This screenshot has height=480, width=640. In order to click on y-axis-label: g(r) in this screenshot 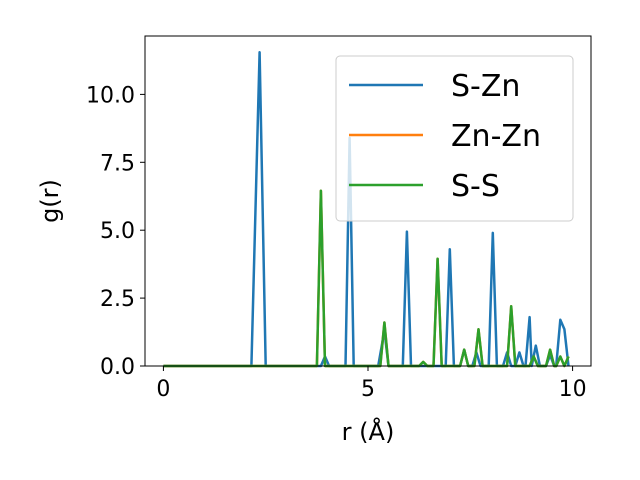, I will do `click(50, 201)`.